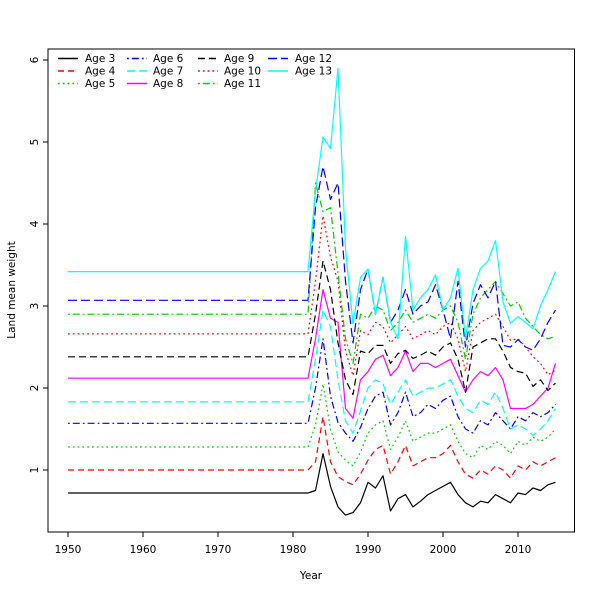 This screenshot has height=604, width=600. I want to click on legend-label: Age 7, so click(168, 72).